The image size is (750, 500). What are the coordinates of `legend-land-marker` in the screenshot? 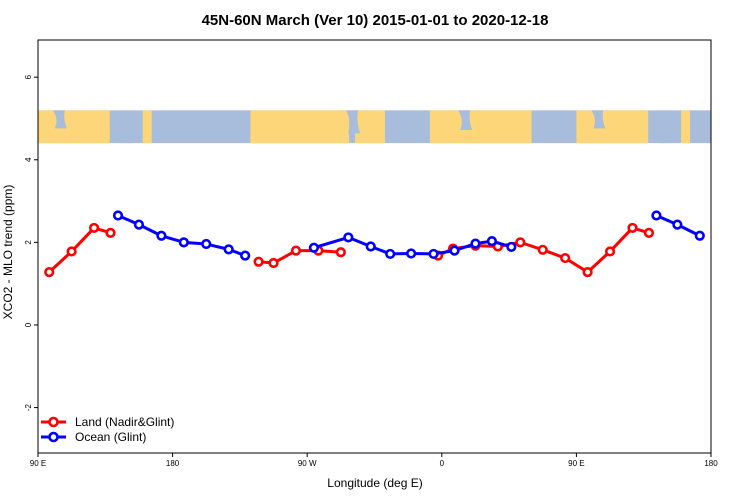 It's located at (53, 422).